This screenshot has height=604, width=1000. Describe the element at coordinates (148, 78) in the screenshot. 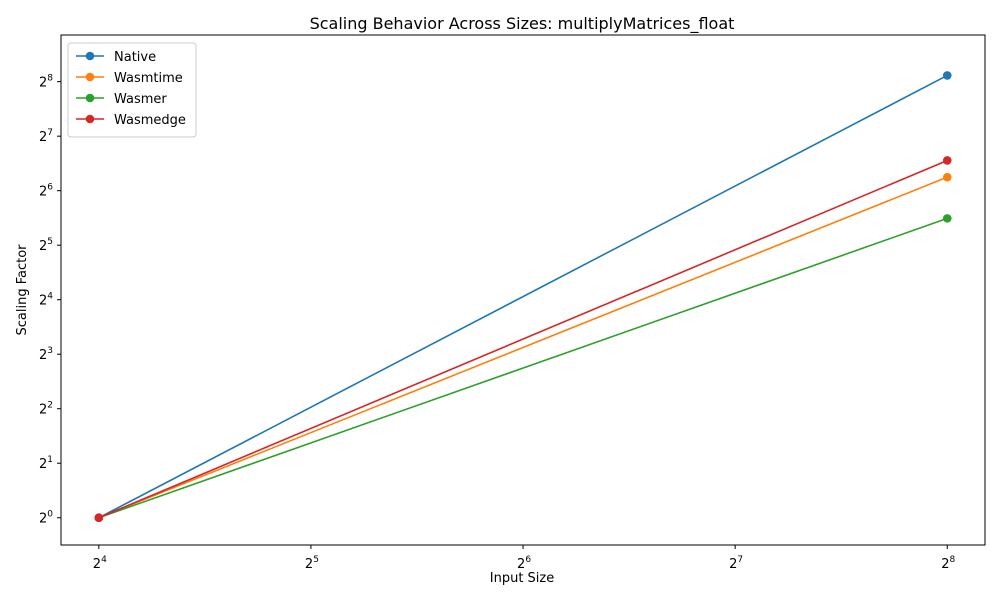

I see `legend-label-wasmtime: Wasmtime` at that location.